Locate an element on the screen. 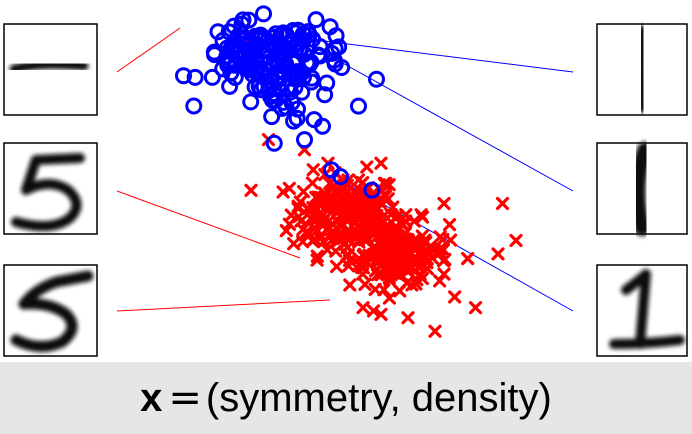  digit-1-points is located at coordinates (280, 102).